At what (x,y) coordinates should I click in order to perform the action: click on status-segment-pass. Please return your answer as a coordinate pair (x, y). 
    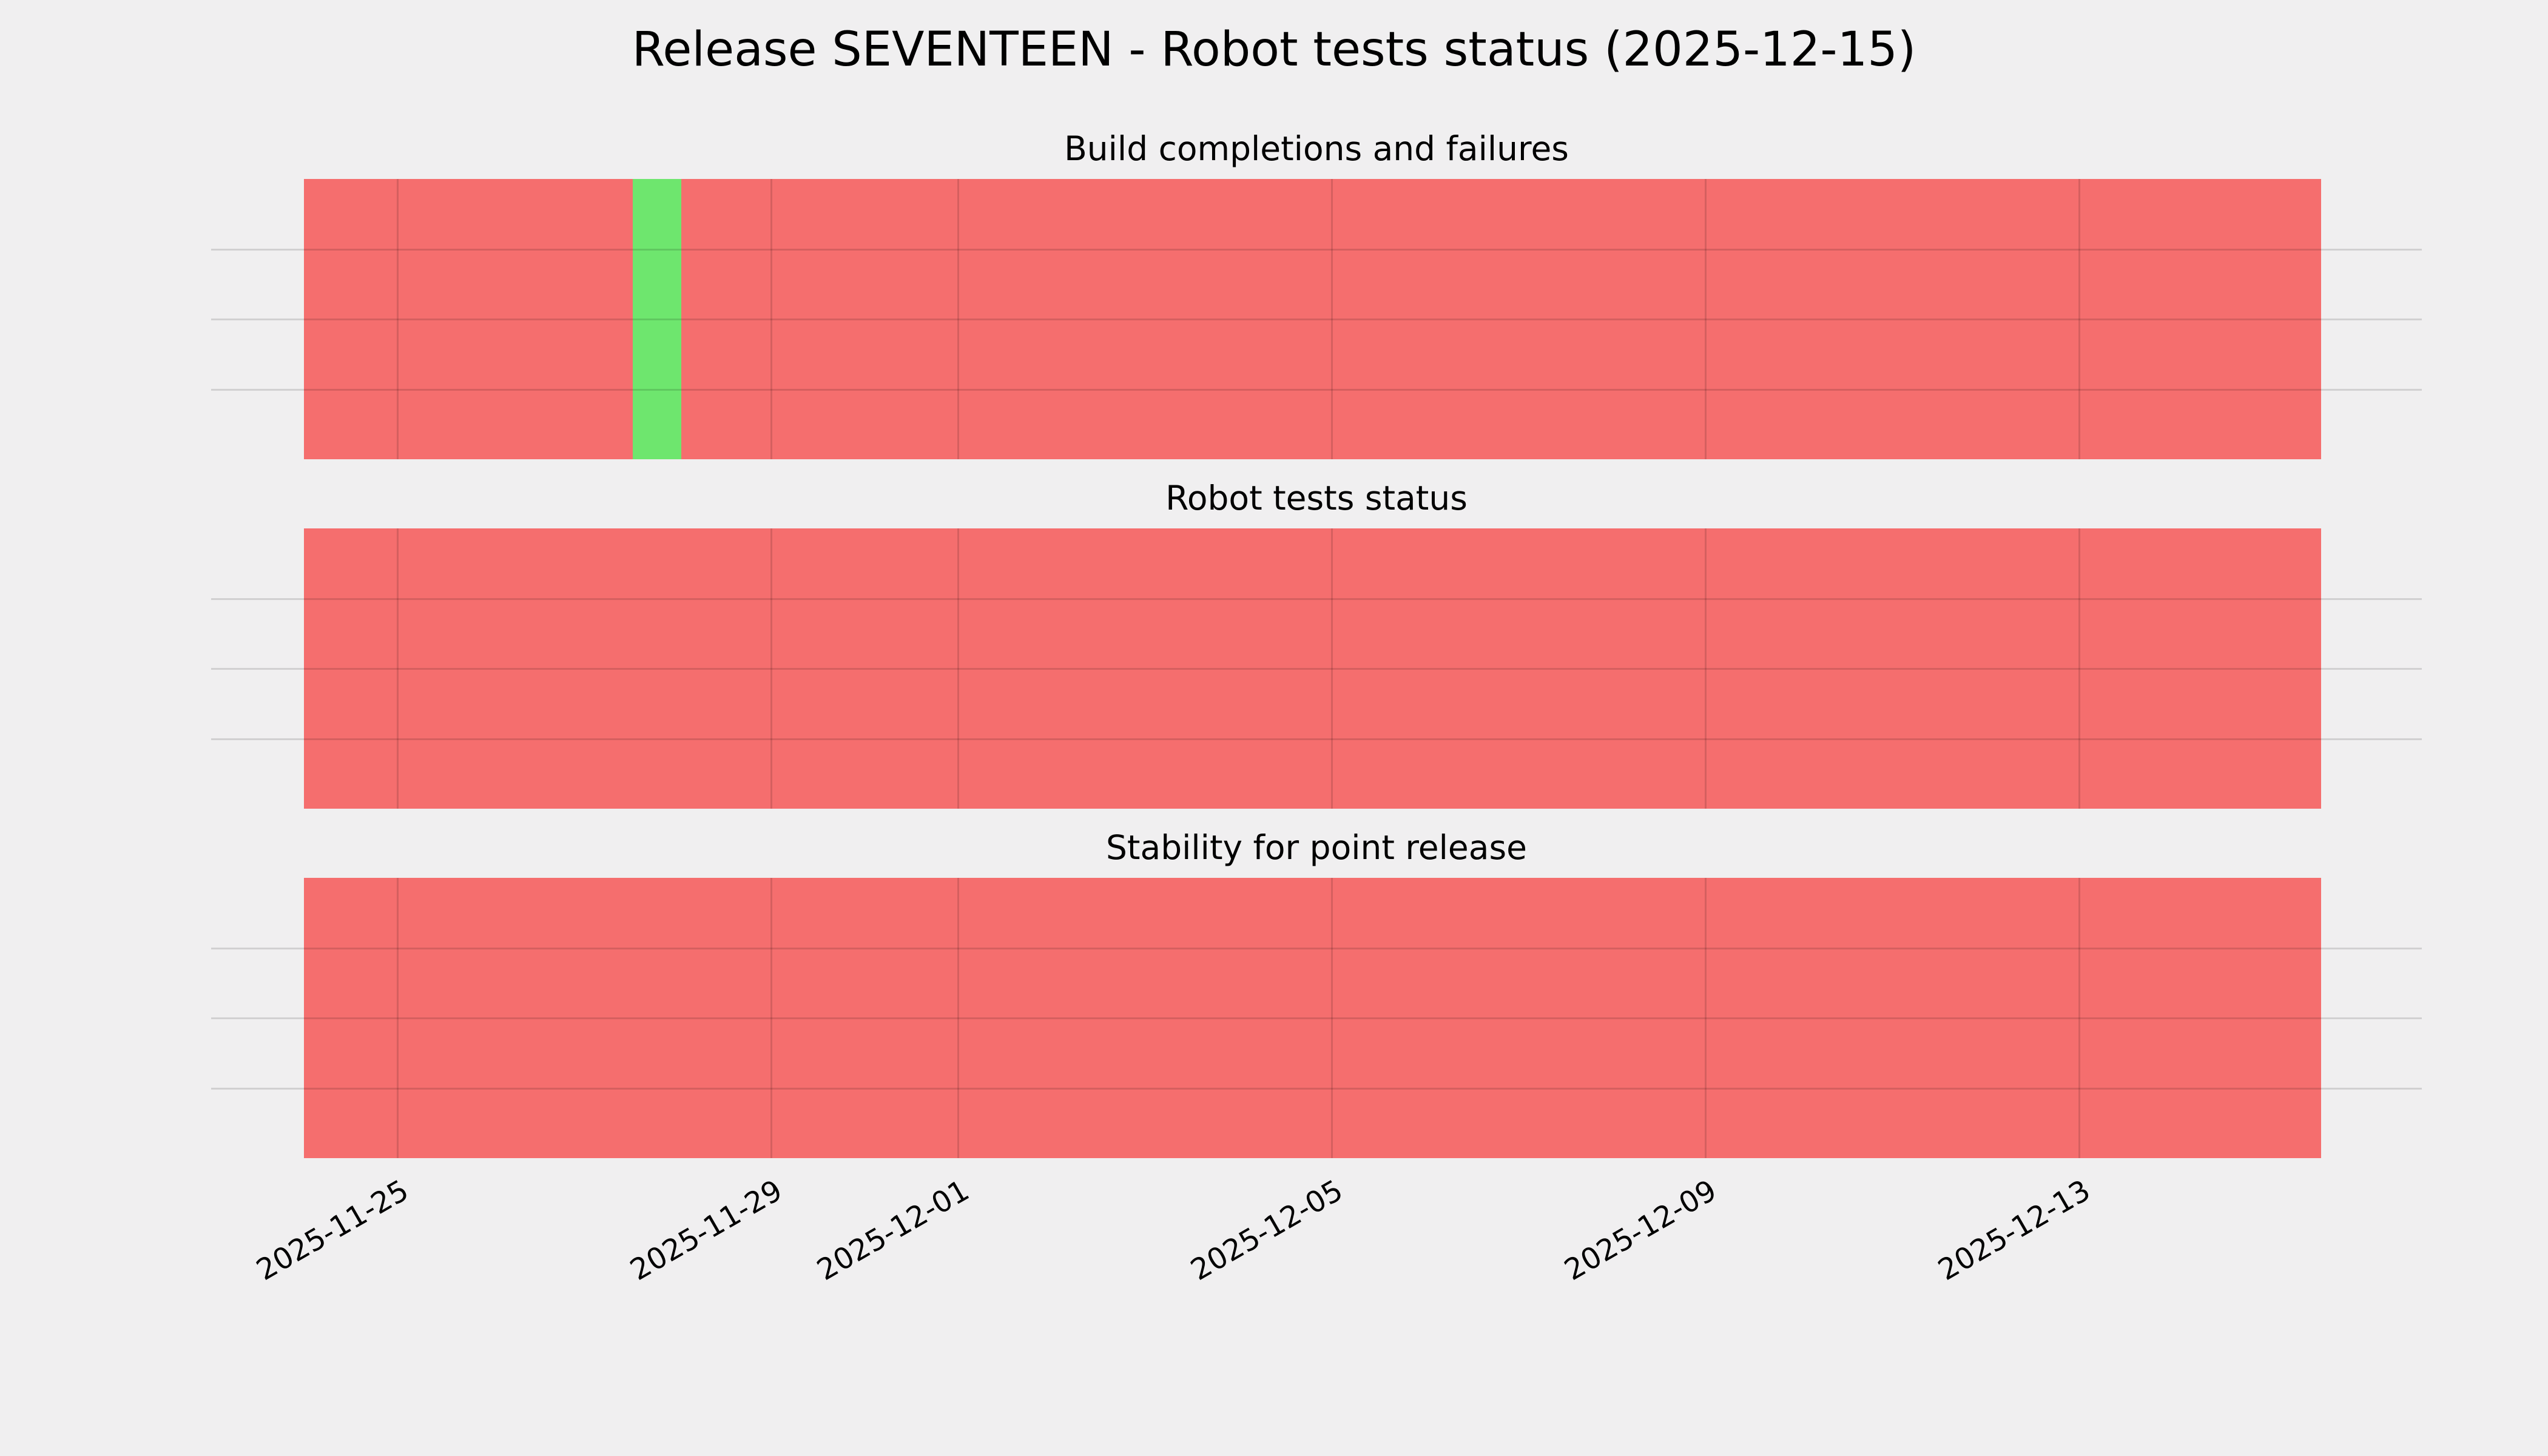
    Looking at the image, I should click on (656, 319).